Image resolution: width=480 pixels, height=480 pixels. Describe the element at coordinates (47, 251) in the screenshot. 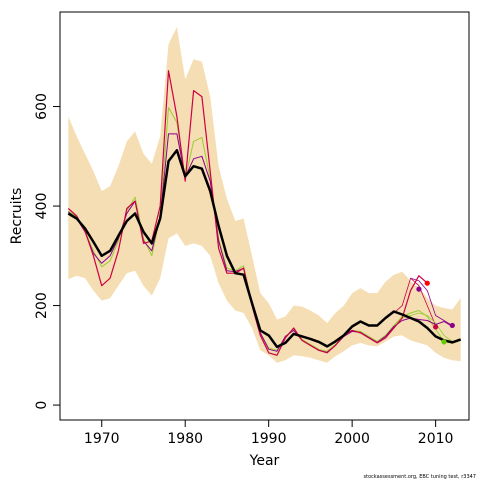

I see `y-axis: 0 200 400 600` at that location.